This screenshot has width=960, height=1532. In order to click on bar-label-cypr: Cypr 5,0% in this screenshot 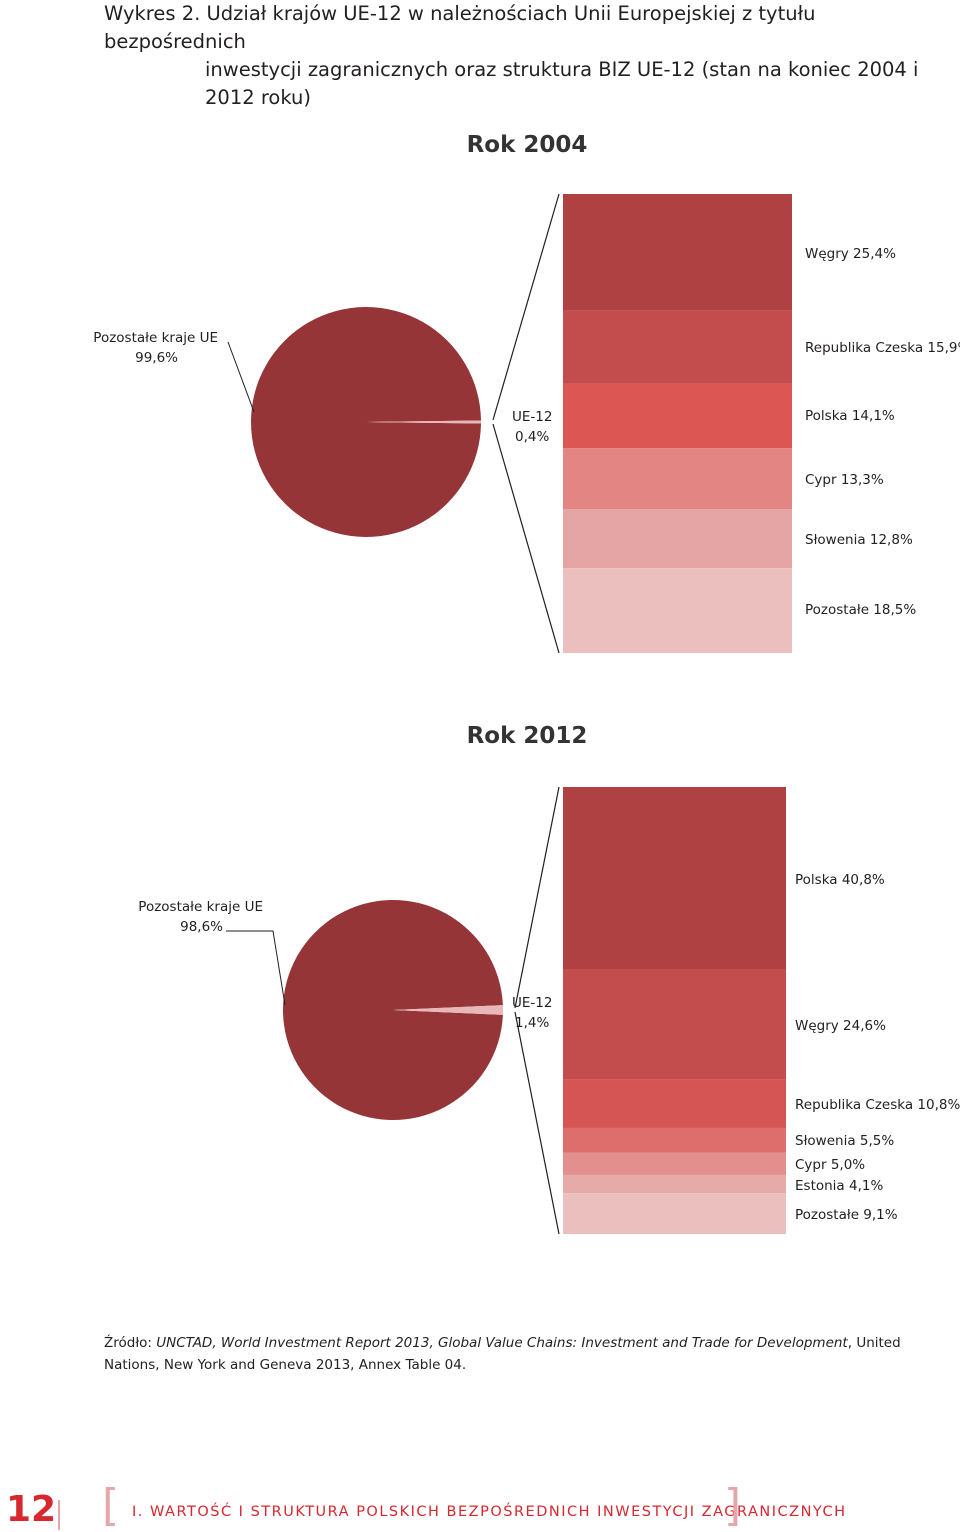, I will do `click(830, 1165)`.